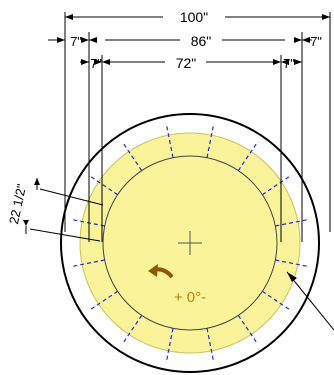 This screenshot has width=334, height=375. I want to click on arrow-86-left, so click(93, 40).